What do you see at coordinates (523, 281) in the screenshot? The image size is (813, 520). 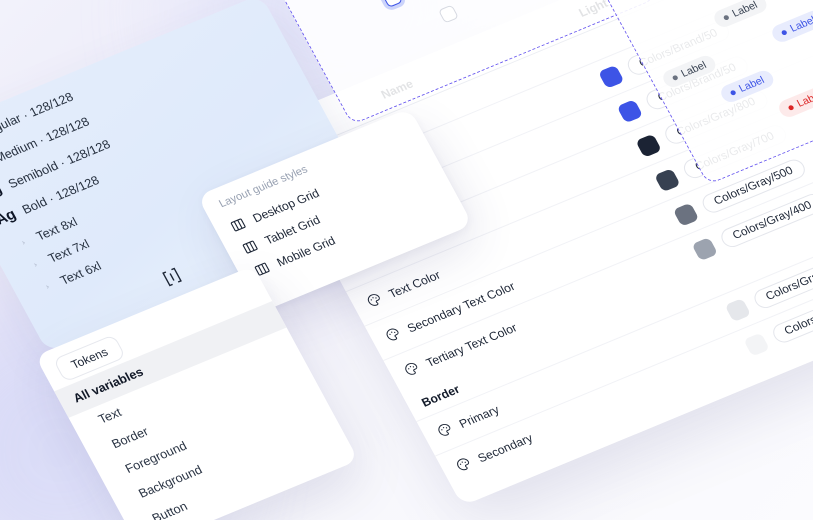 I see `variable-name-cell: Secondary Text Color` at bounding box center [523, 281].